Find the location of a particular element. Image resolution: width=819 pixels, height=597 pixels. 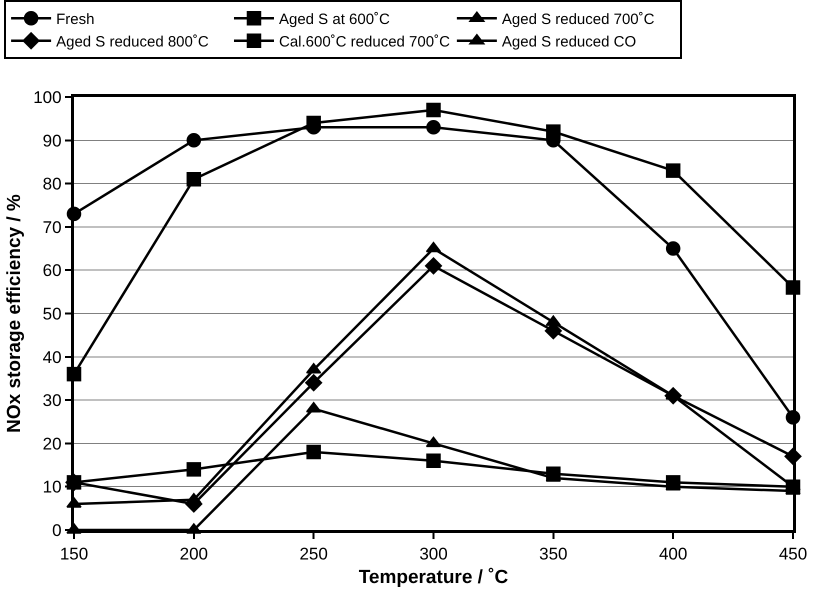

x-tick-label: 250 is located at coordinates (313, 554).